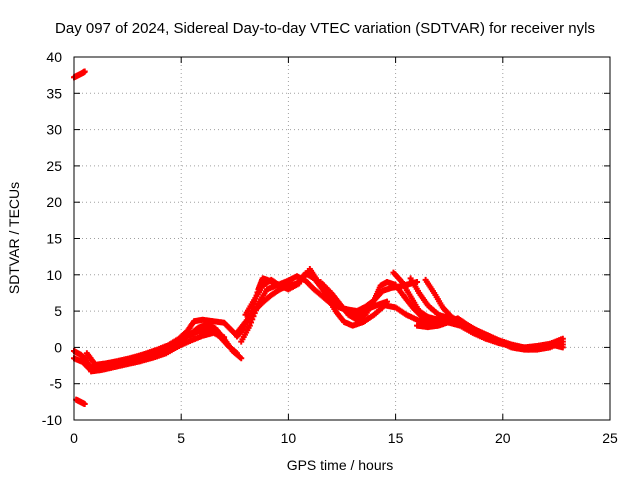 The height and width of the screenshot is (480, 640). I want to click on x-tick-label: 10, so click(289, 438).